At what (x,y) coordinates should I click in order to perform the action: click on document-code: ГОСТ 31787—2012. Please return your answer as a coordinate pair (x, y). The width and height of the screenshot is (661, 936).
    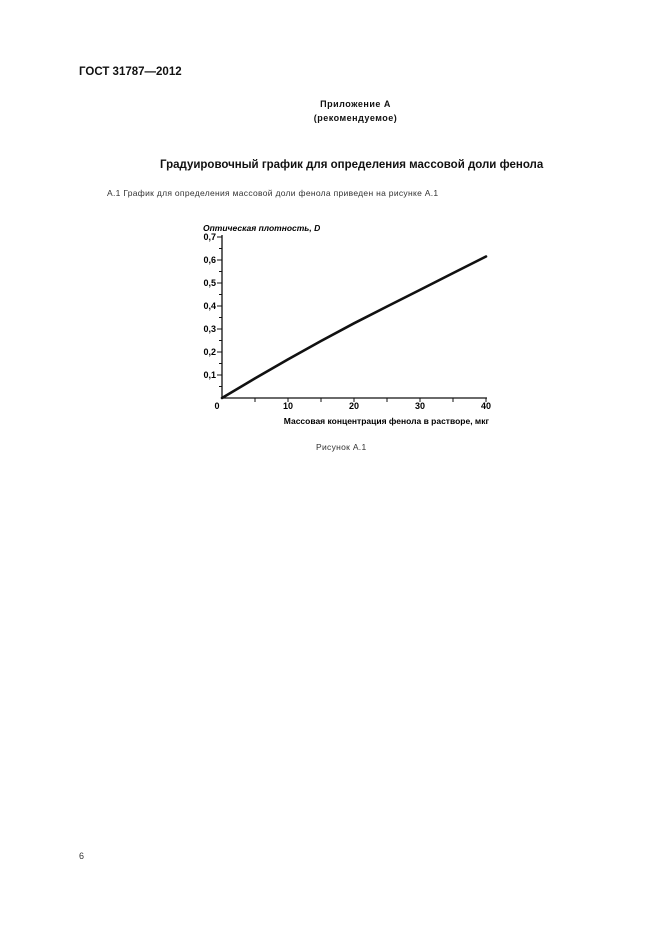
    Looking at the image, I should click on (130, 72).